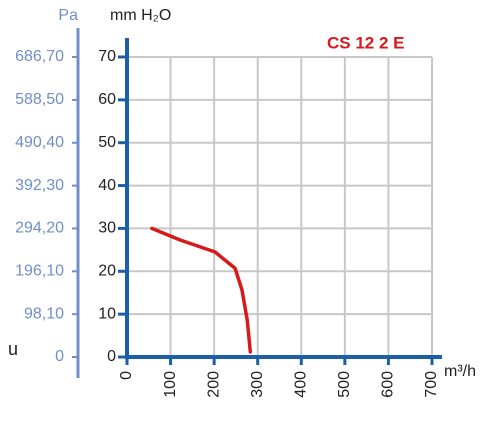 The height and width of the screenshot is (421, 492). I want to click on x-tick-label: 600, so click(388, 384).